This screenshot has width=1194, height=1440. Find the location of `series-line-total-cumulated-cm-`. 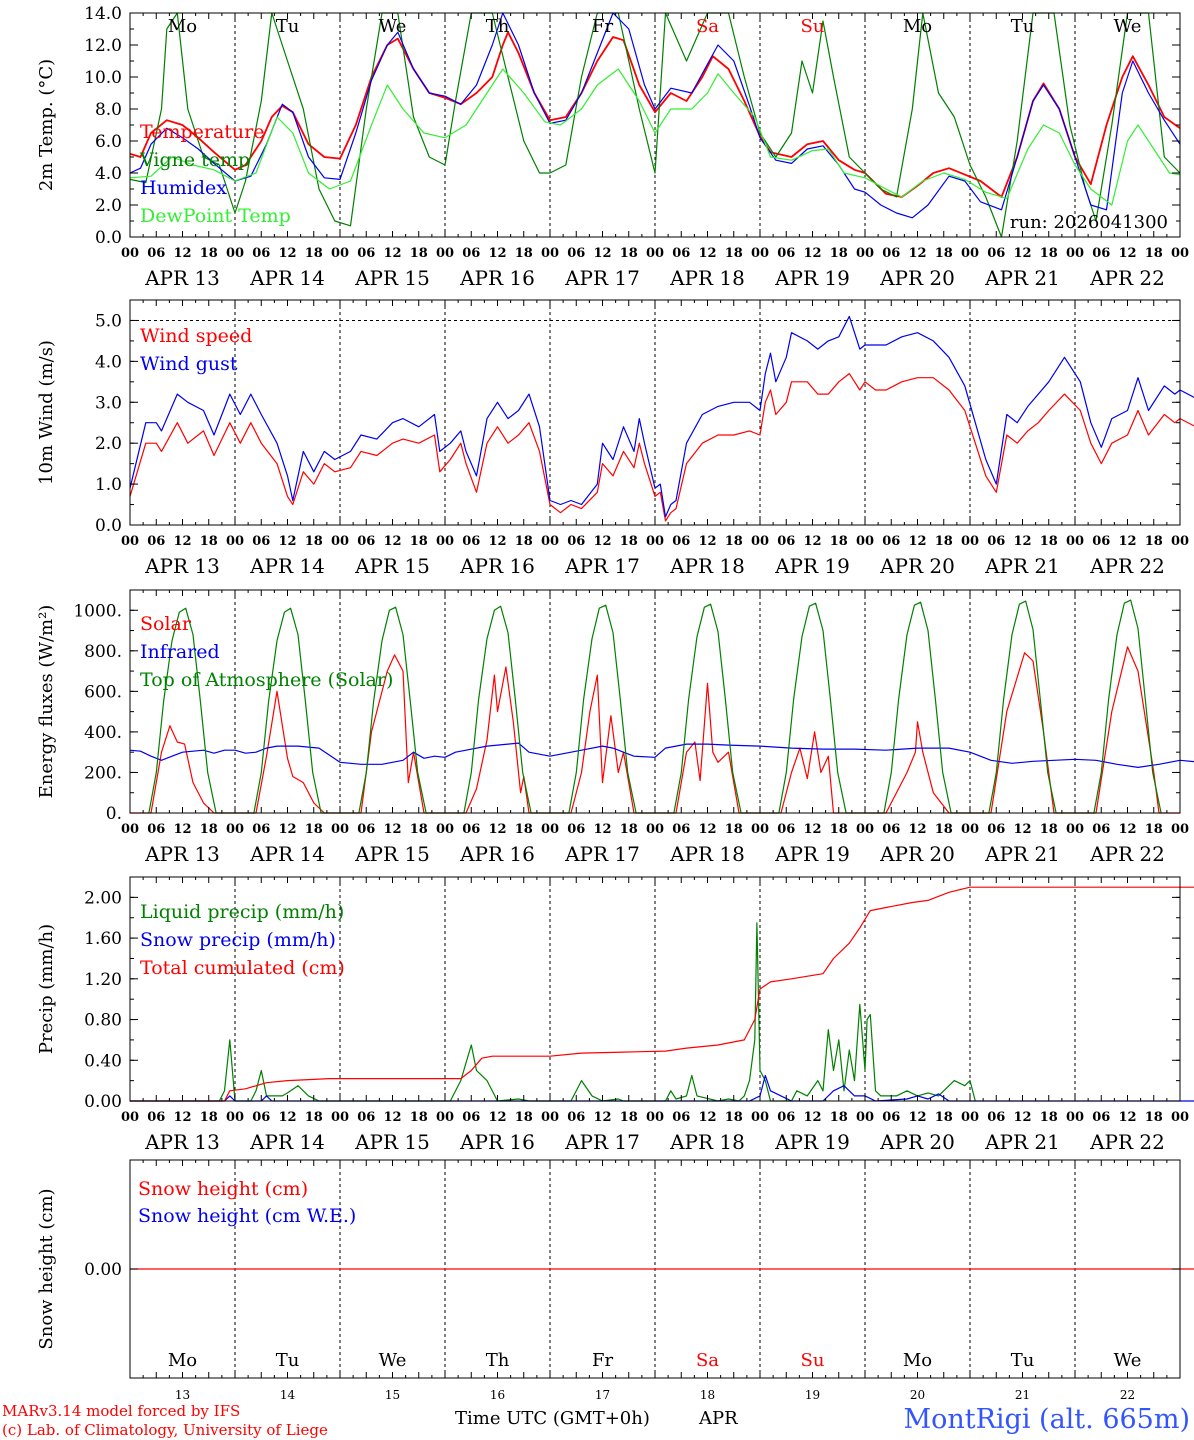

series-line-total-cumulated-cm- is located at coordinates (662, 994).